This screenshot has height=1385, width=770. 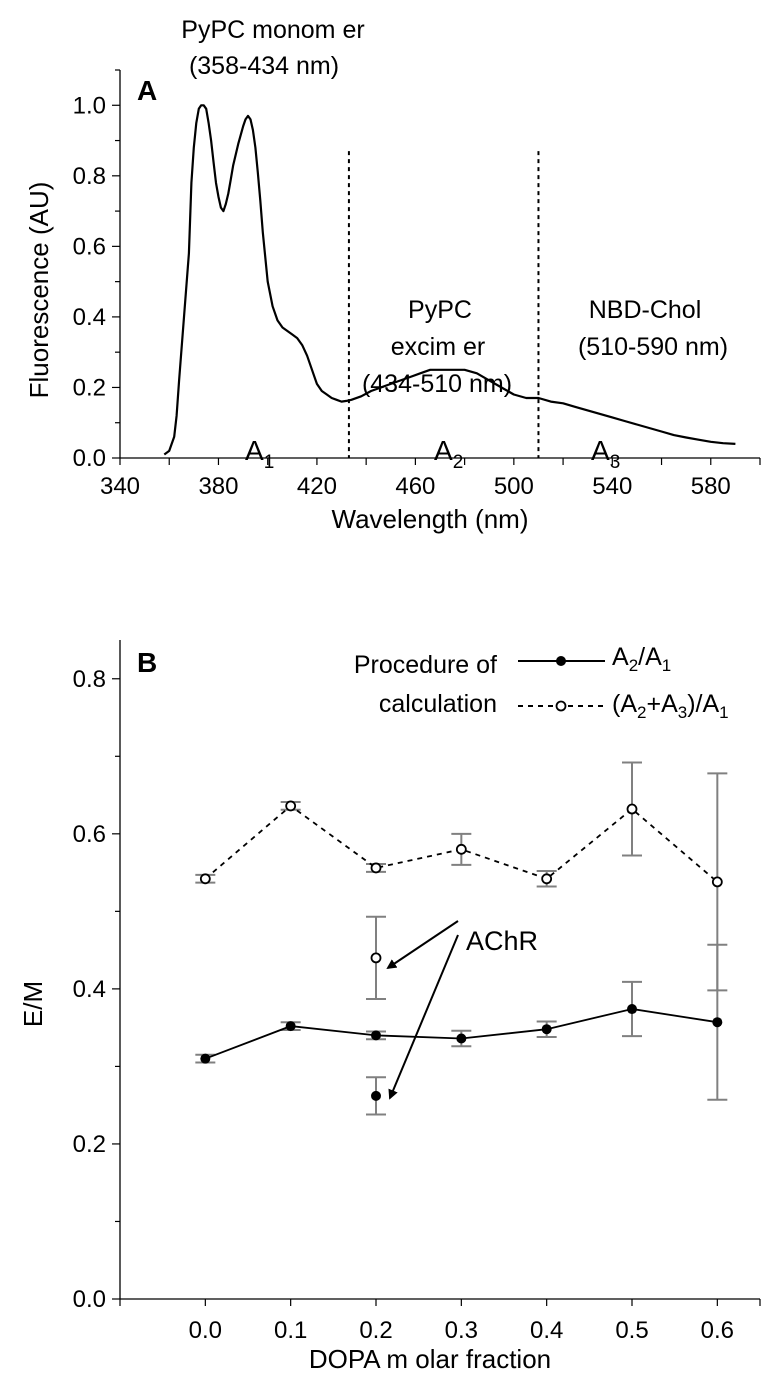 I want to click on achr-arrow-open, so click(x=422, y=944).